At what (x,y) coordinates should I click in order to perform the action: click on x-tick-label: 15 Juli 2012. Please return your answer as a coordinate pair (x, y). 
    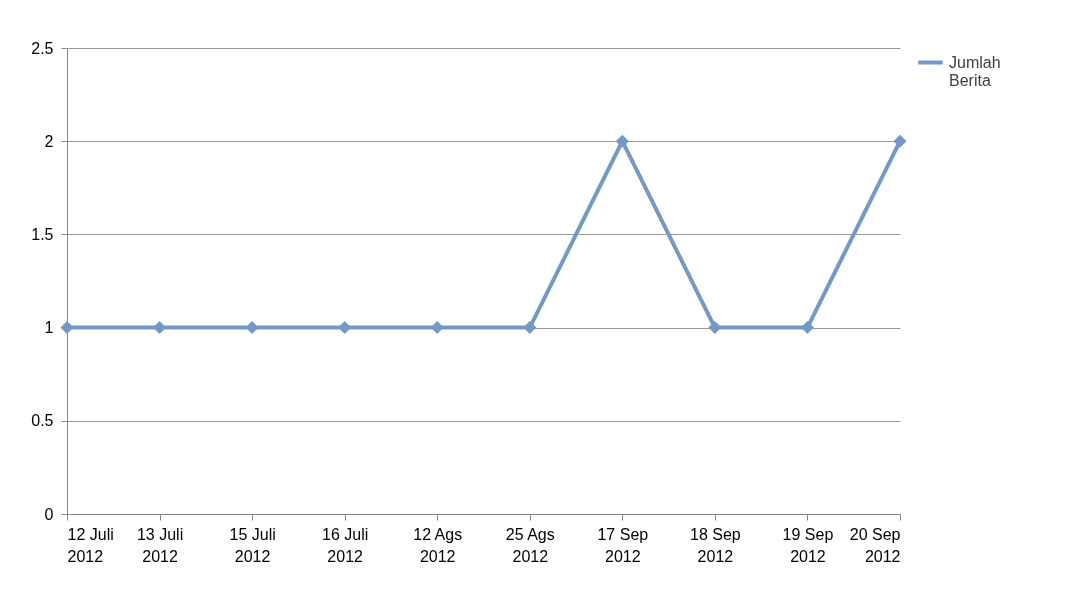
    Looking at the image, I should click on (252, 545).